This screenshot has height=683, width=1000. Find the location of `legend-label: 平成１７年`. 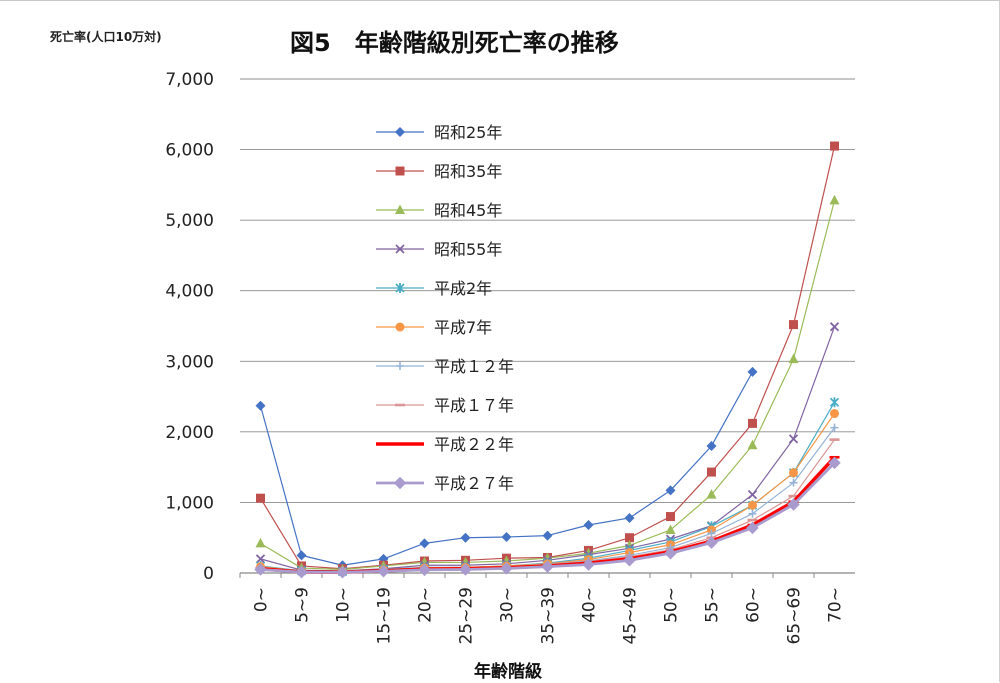

legend-label: 平成１７年 is located at coordinates (474, 405).